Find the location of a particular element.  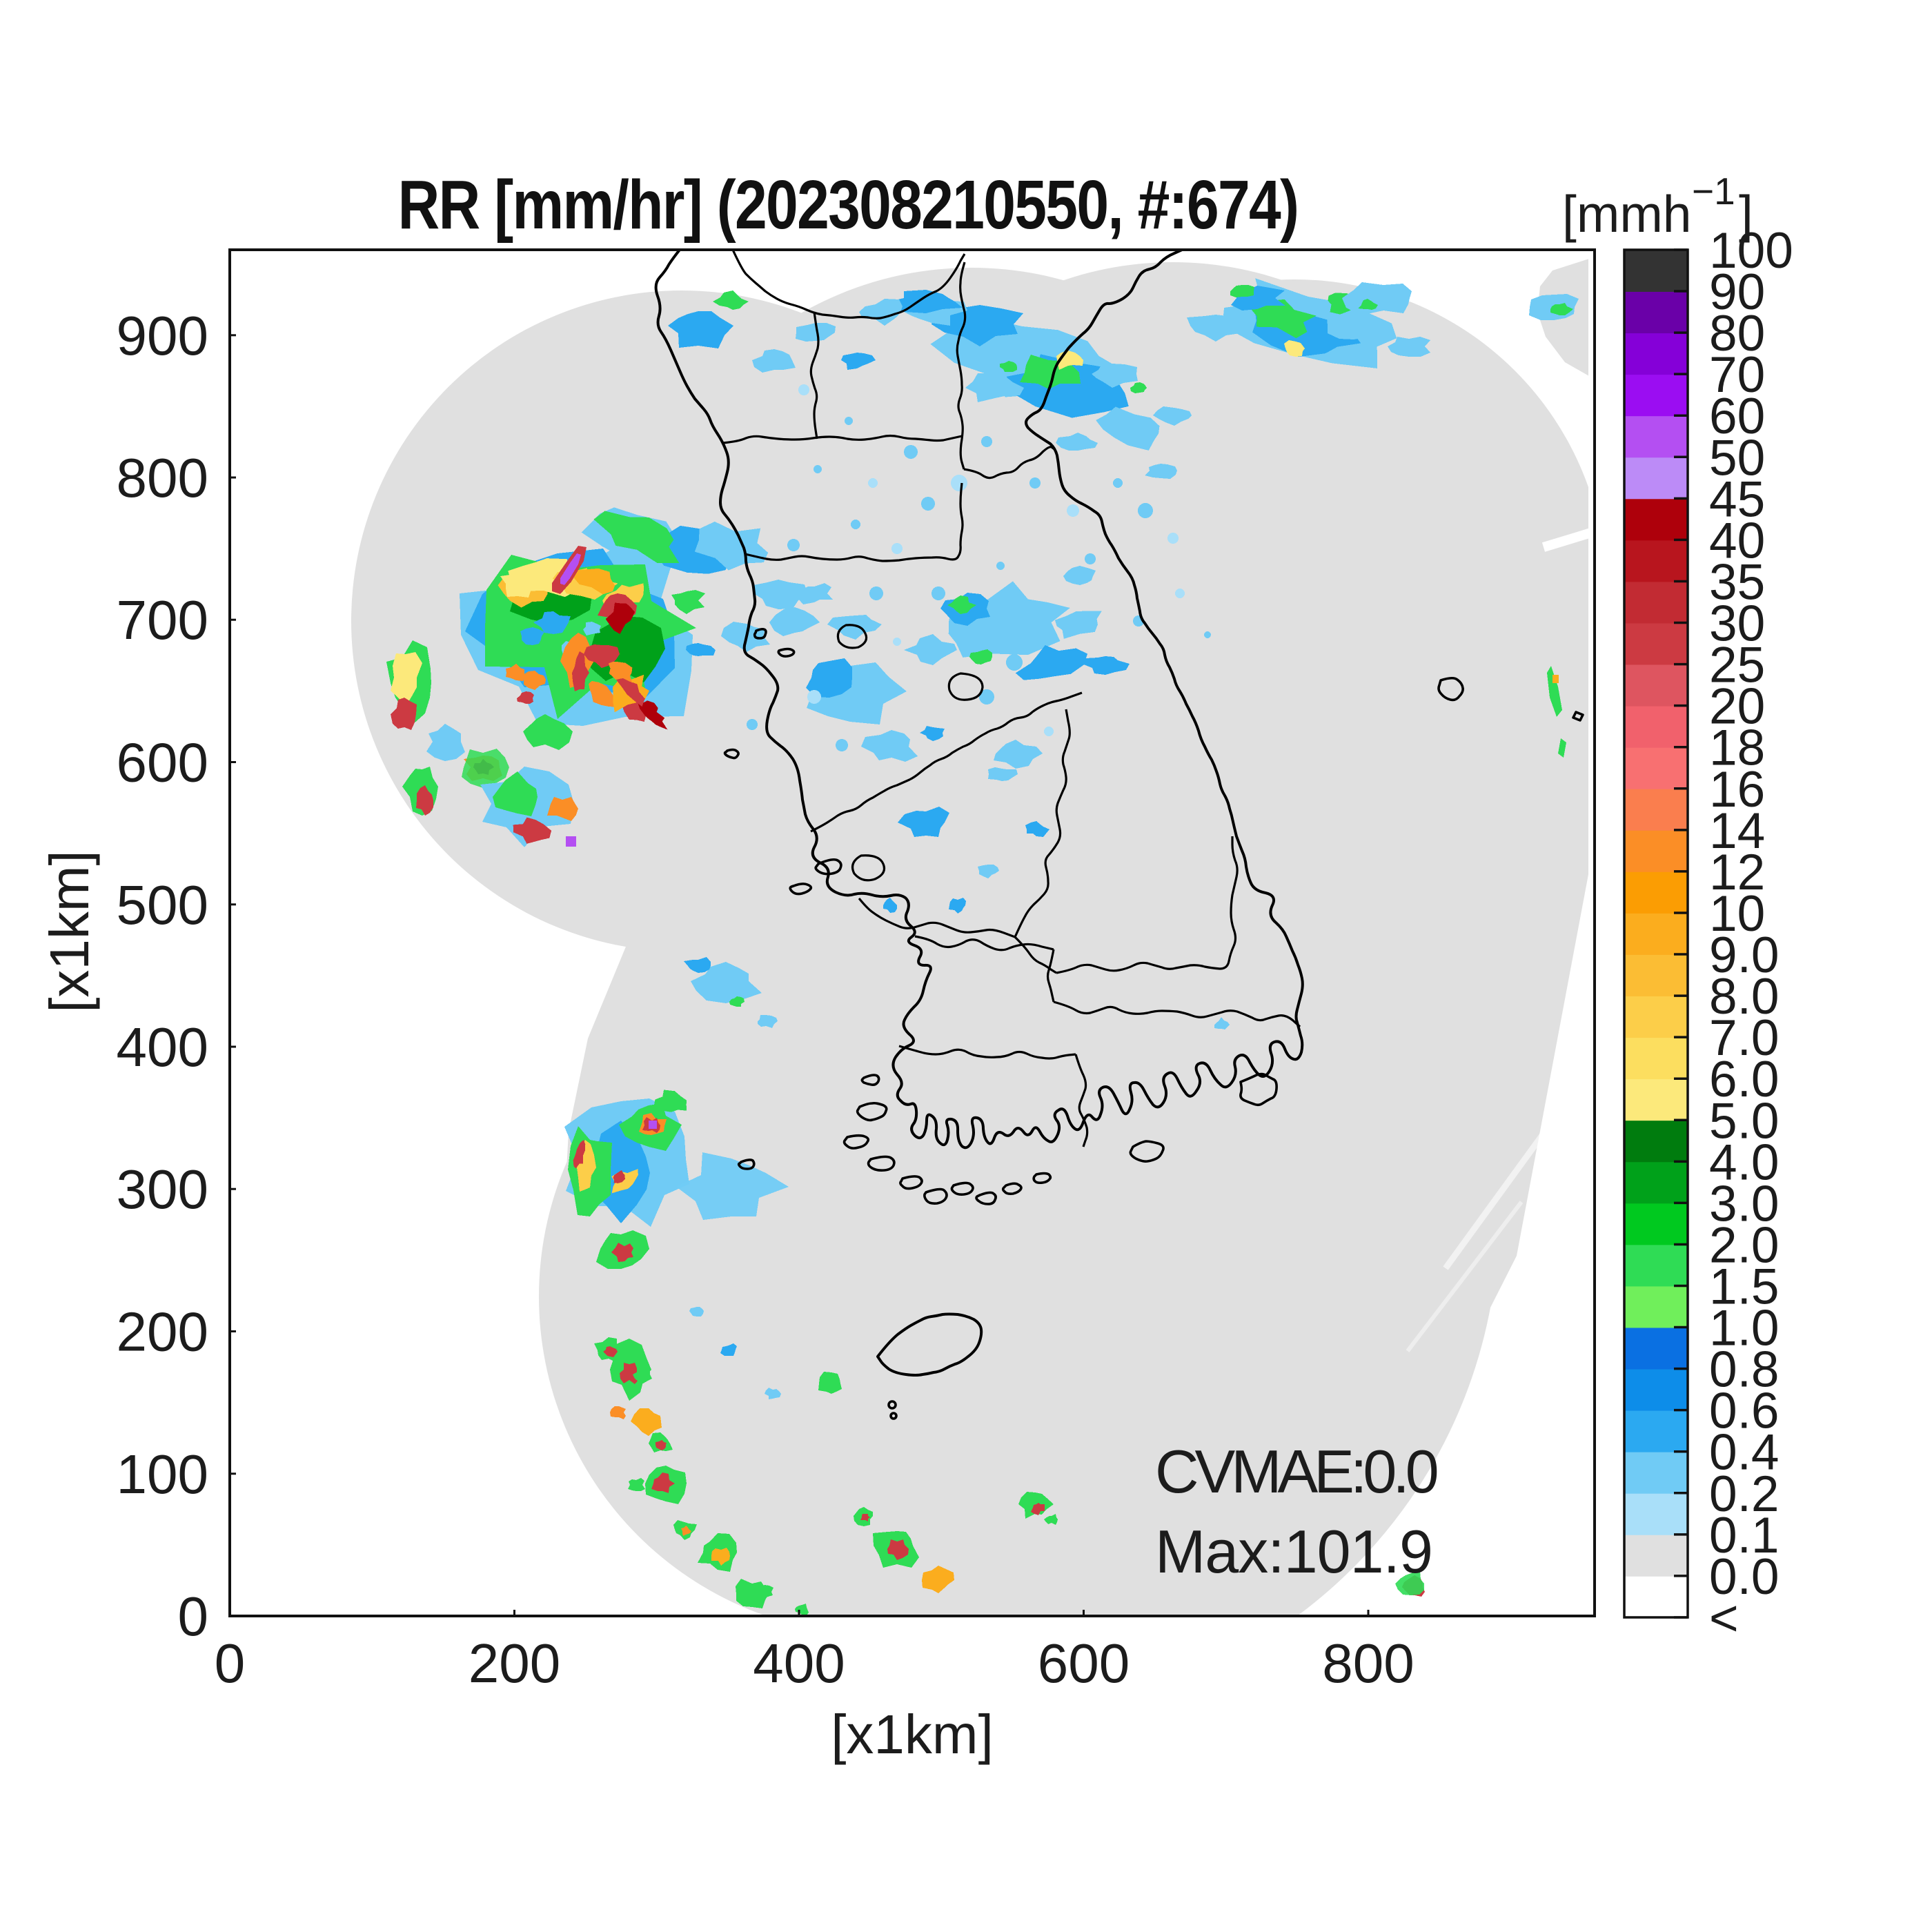

svg-text: 9.0 is located at coordinates (1744, 955).